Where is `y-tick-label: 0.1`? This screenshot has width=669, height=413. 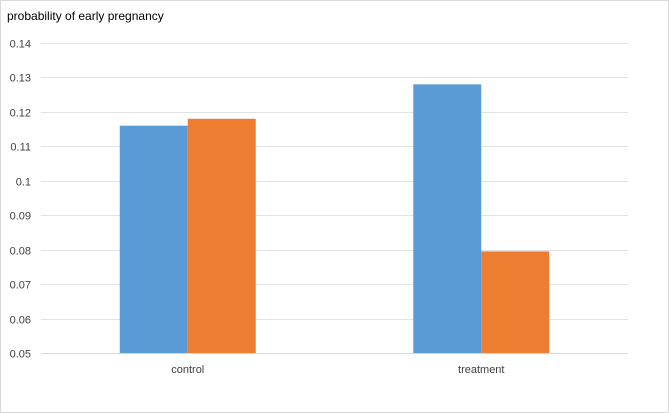
y-tick-label: 0.1 is located at coordinates (23, 183).